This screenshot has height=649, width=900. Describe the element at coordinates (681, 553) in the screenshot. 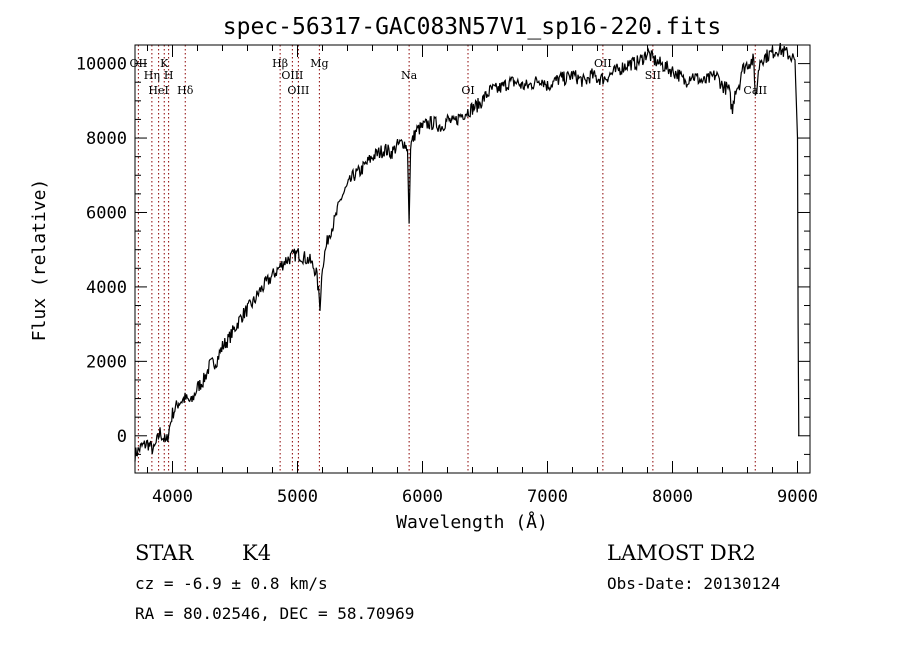

I see `survey-name: LAMOST DR2` at that location.